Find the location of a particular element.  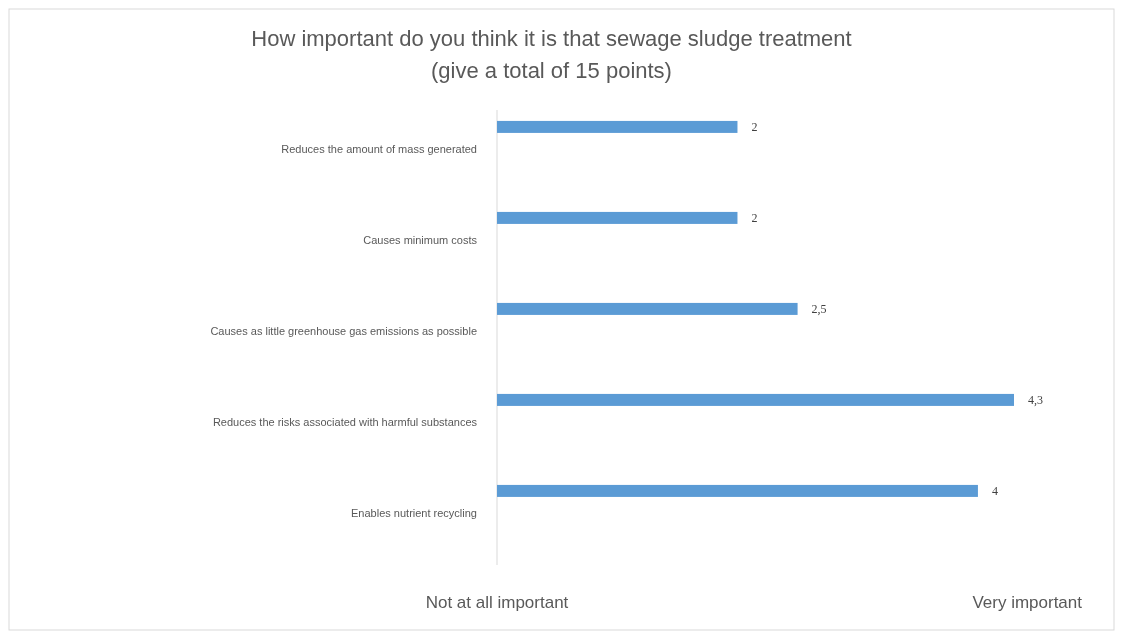

text: Very important is located at coordinates (1027, 602).